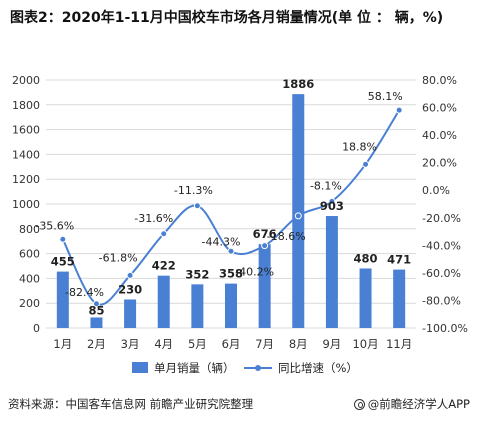 The width and height of the screenshot is (478, 424). I want to click on bar-value-label: 903, so click(332, 206).